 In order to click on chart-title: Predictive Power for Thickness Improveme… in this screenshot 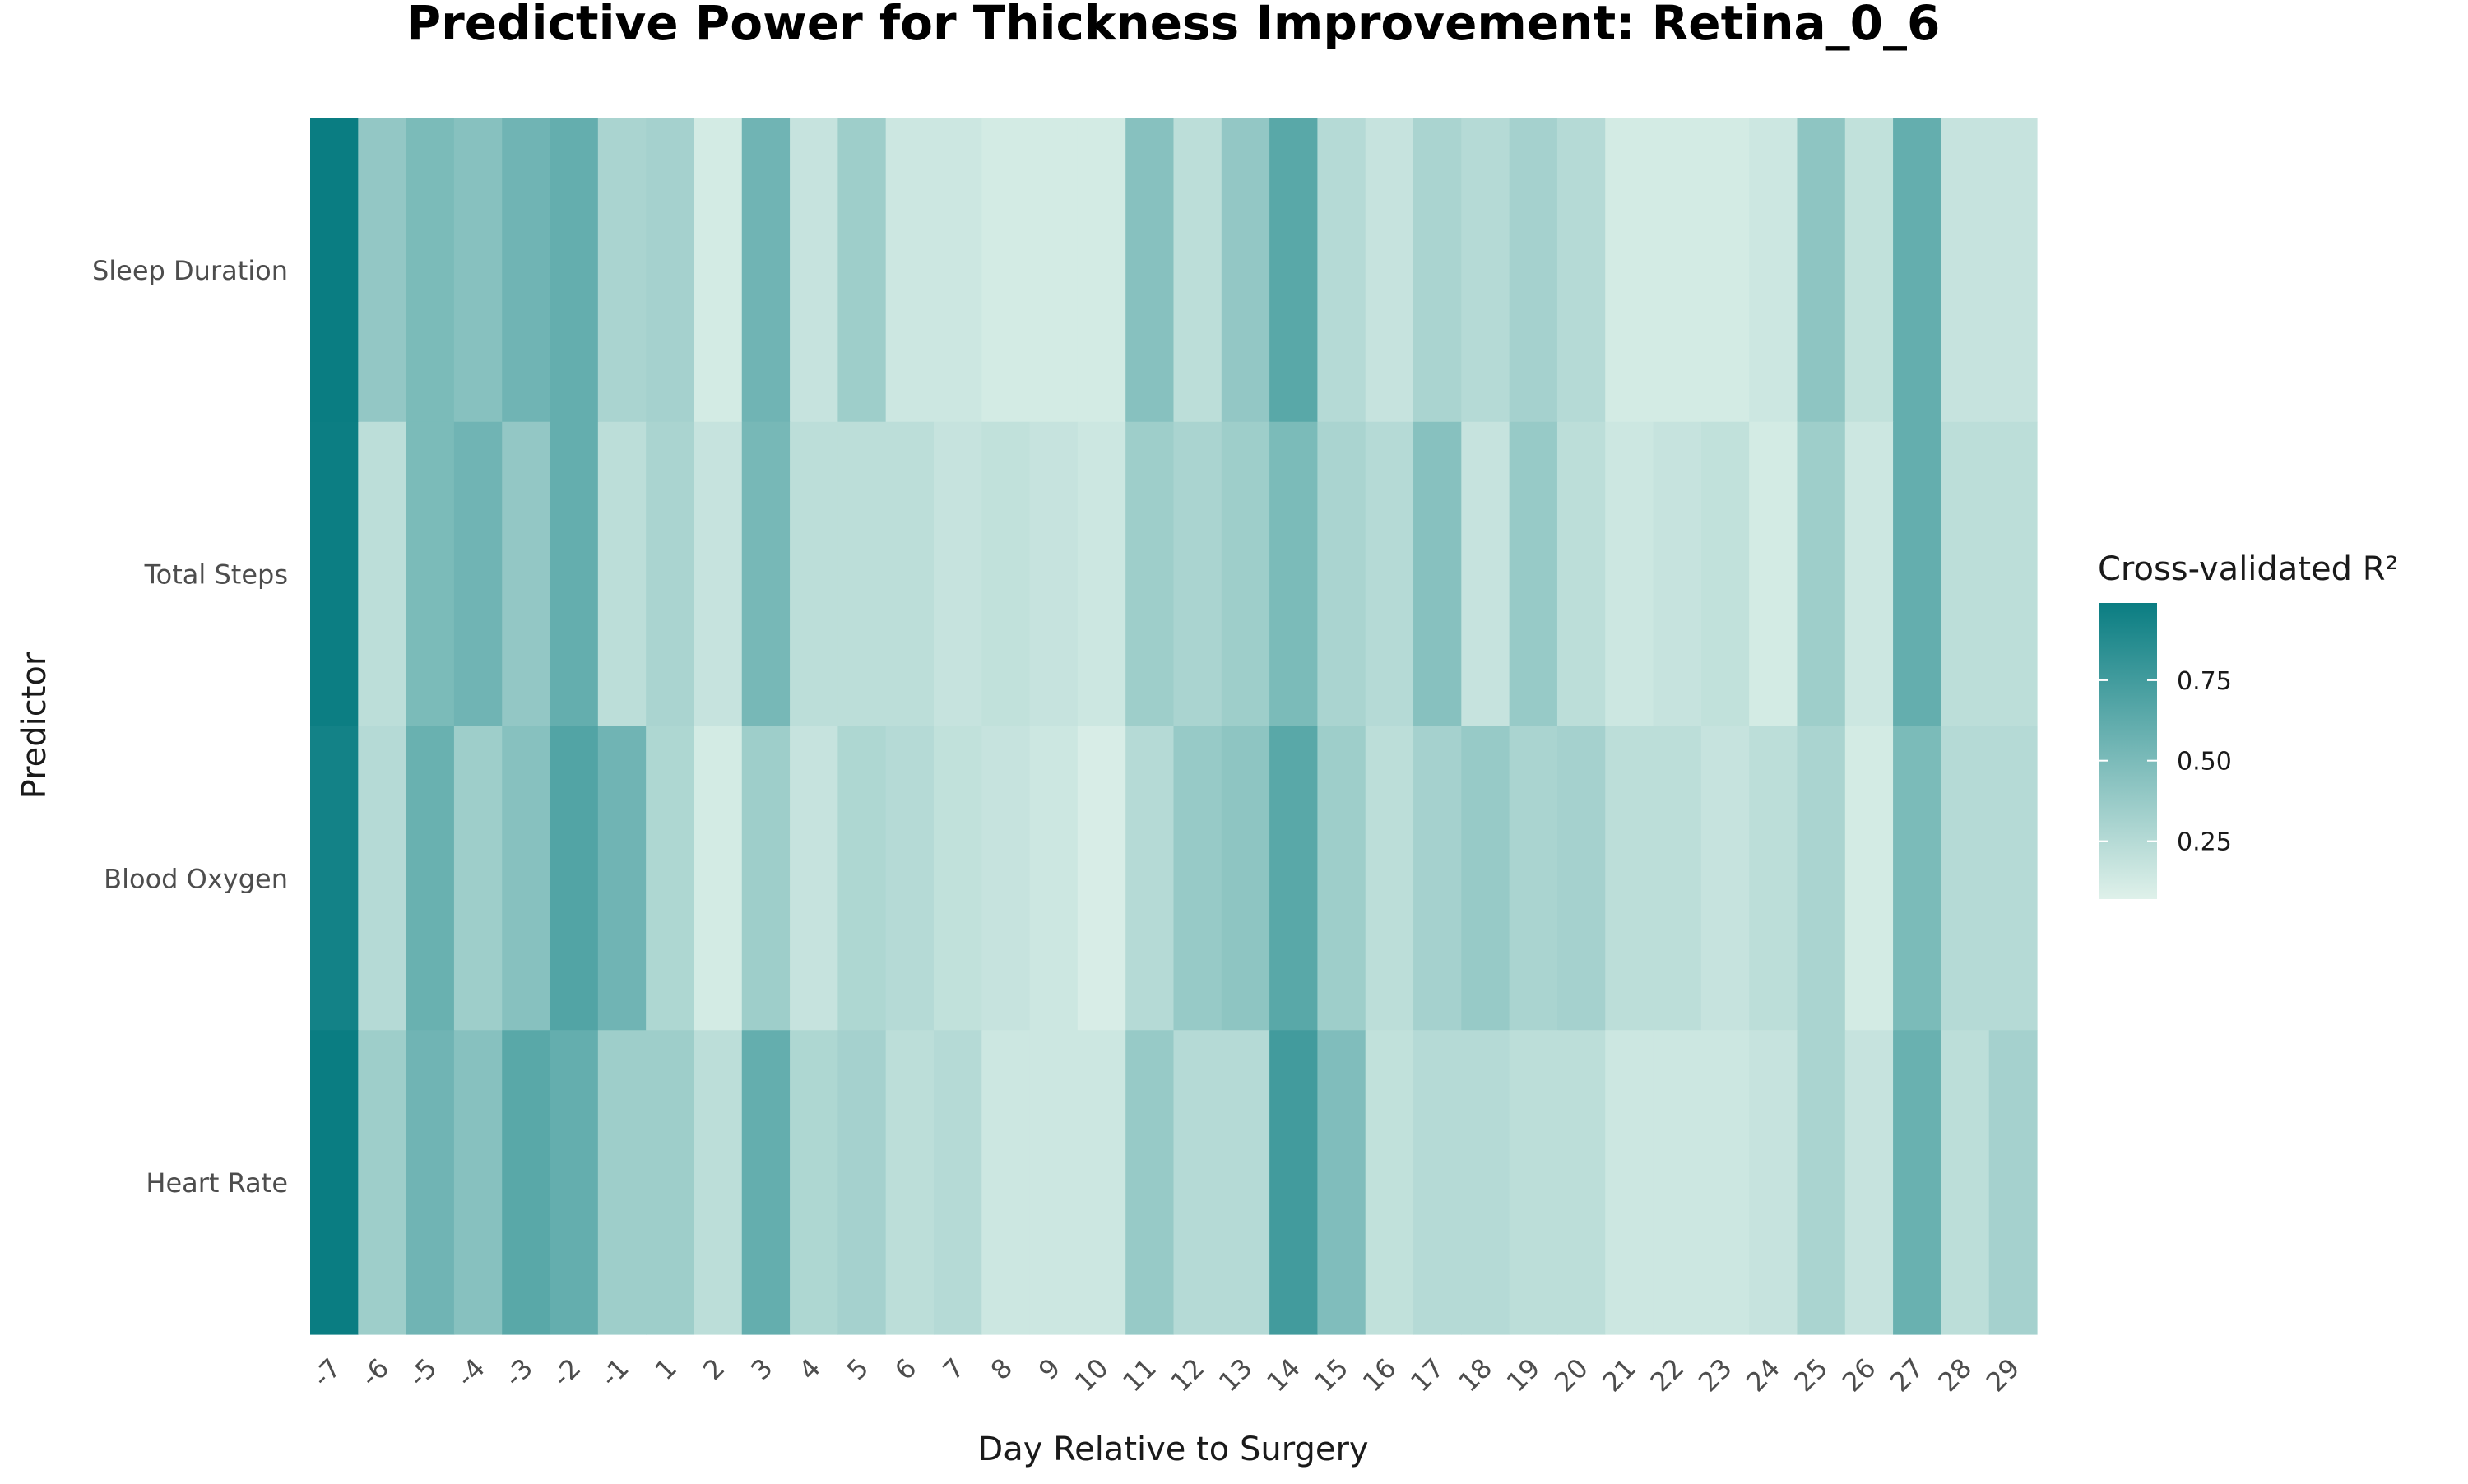, I will do `click(1173, 25)`.